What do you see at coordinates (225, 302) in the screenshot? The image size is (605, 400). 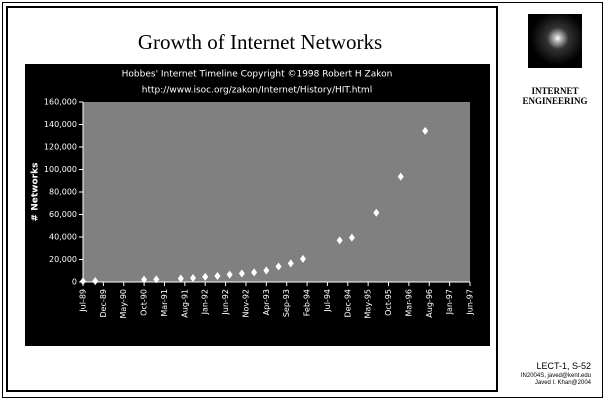 I see `x-tick-label: Jun-92` at bounding box center [225, 302].